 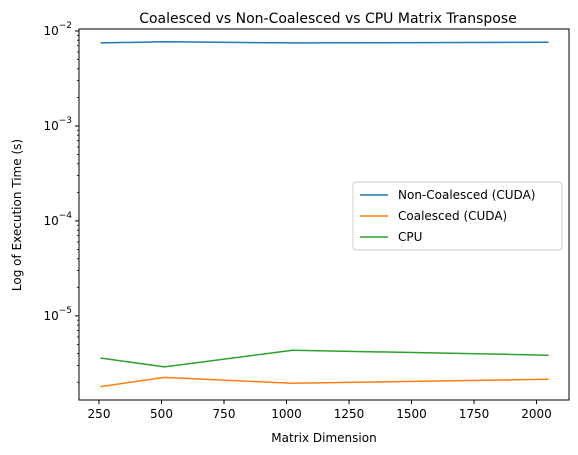 I want to click on x-axis-label: Matrix Dimension, so click(x=323, y=438).